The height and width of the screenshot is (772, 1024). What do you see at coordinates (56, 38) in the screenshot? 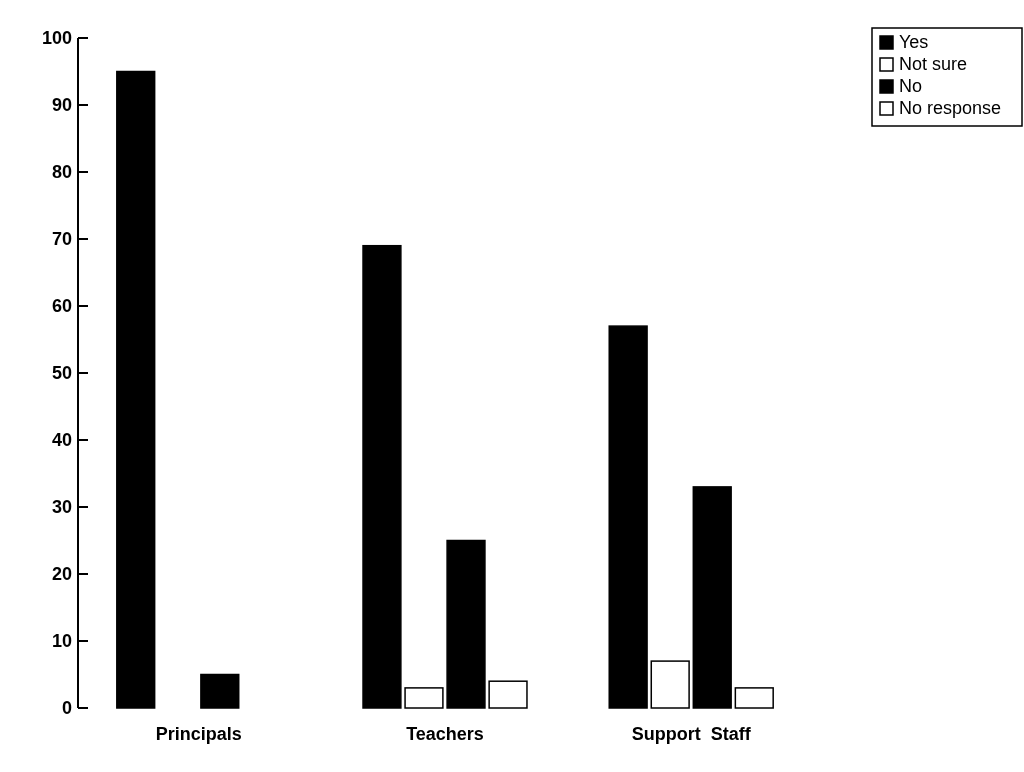
I see `y-tick-label: 100` at bounding box center [56, 38].